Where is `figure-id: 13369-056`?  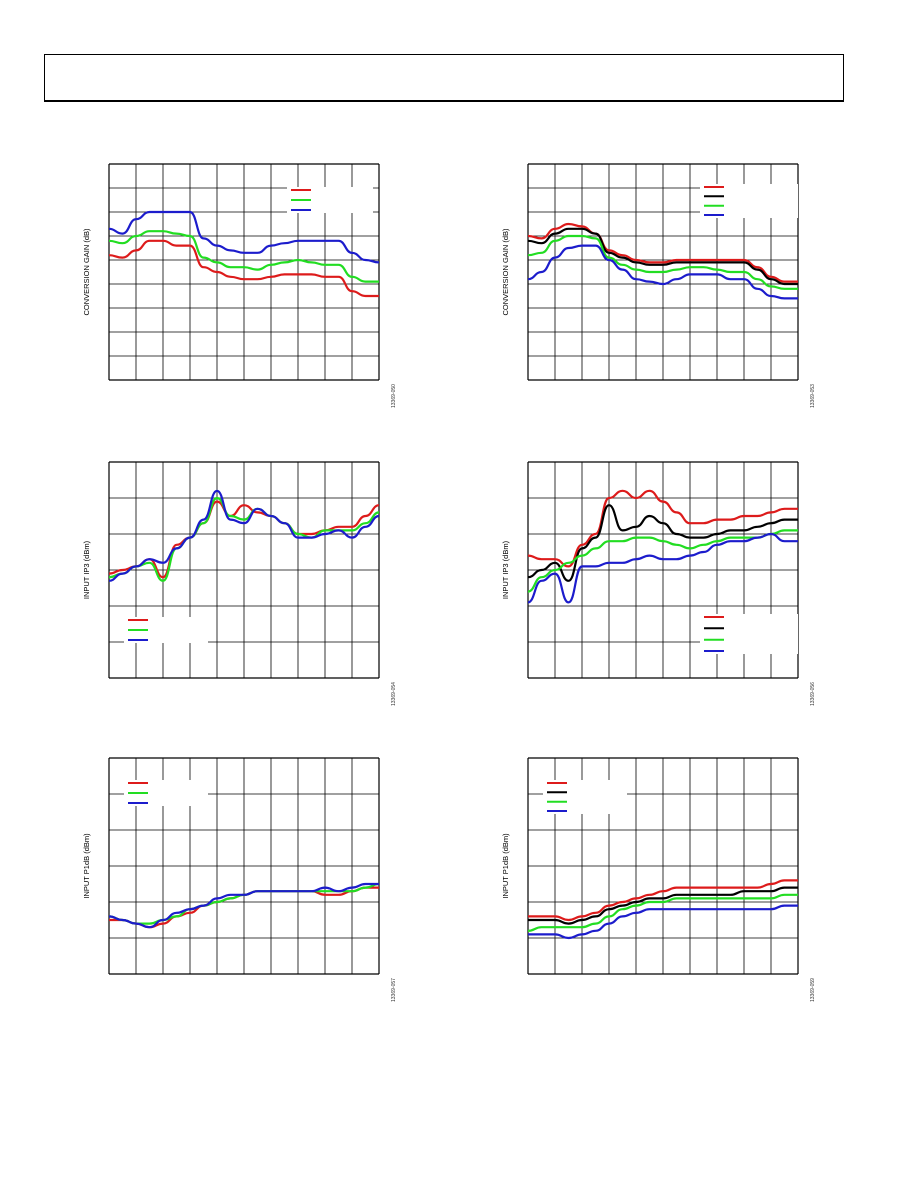
figure-id: 13369-056 is located at coordinates (813, 694).